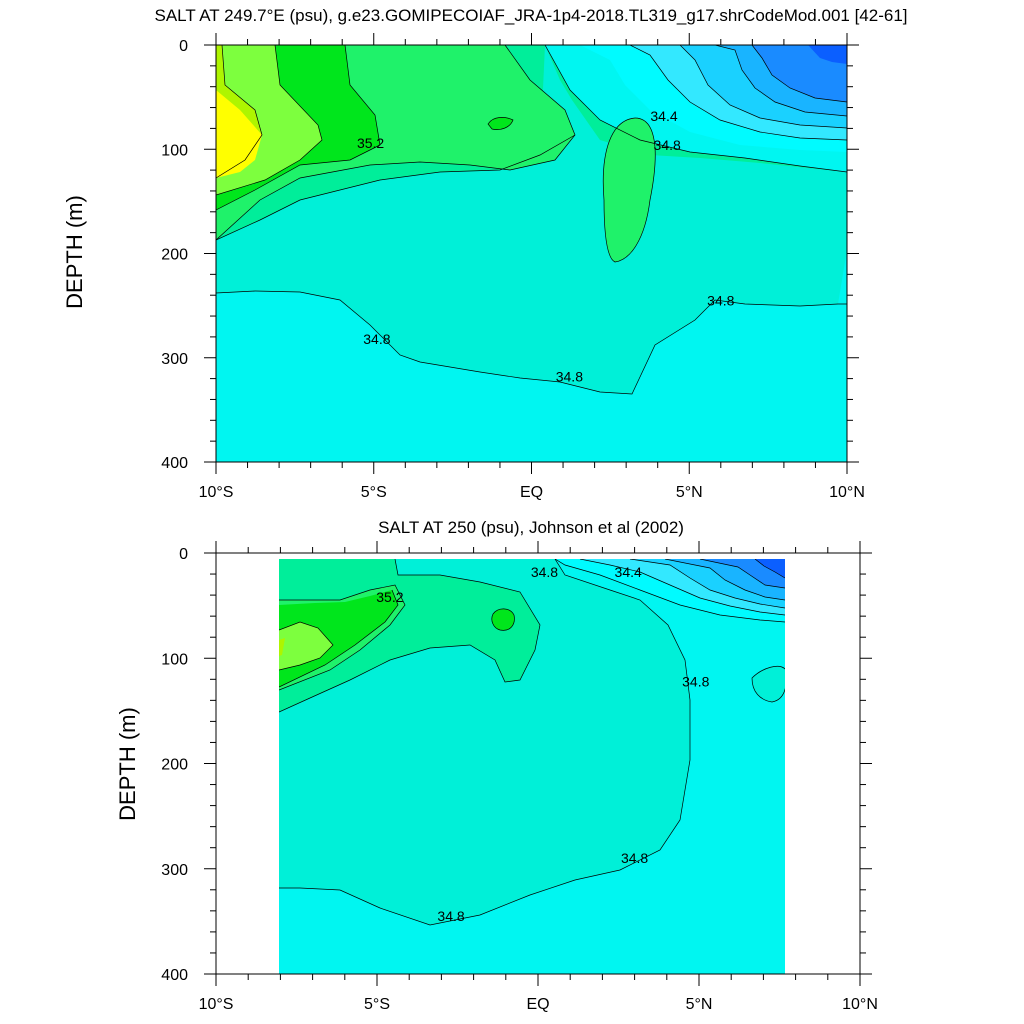  What do you see at coordinates (74, 252) in the screenshot?
I see `panel1-ylabel: DEPTH (m)` at bounding box center [74, 252].